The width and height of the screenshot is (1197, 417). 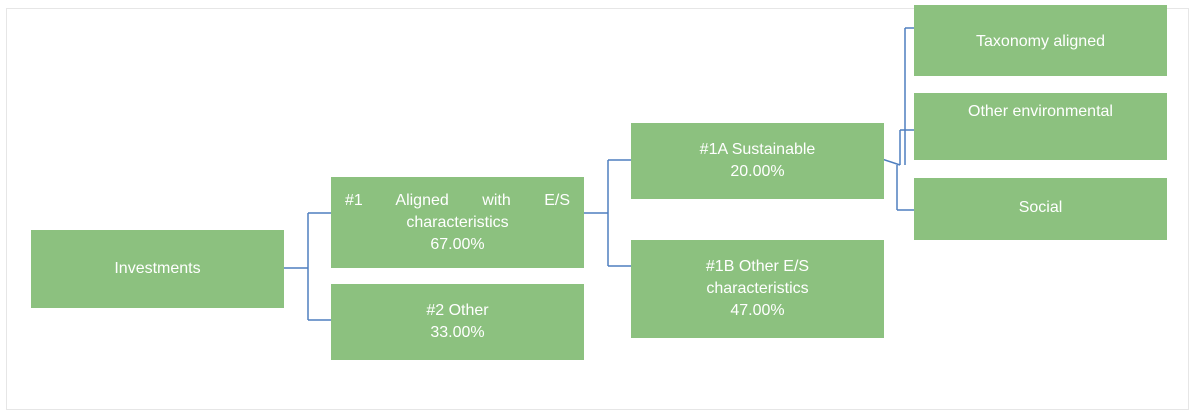 I want to click on node: Other environmental, so click(x=1040, y=126).